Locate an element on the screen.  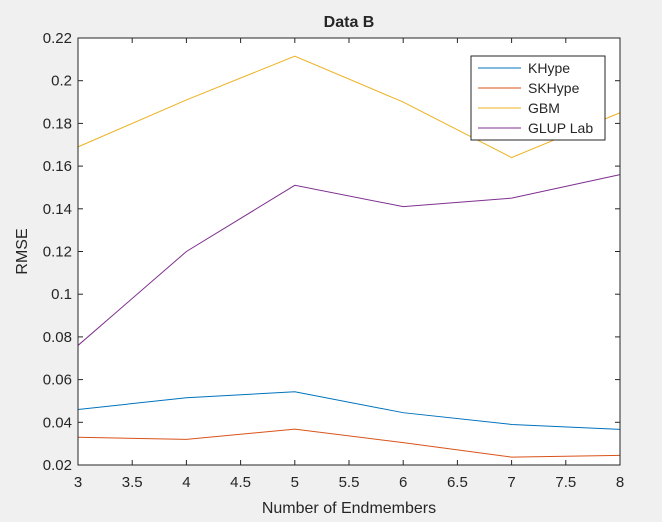
y-tick-label: 0.14 is located at coordinates (57, 209).